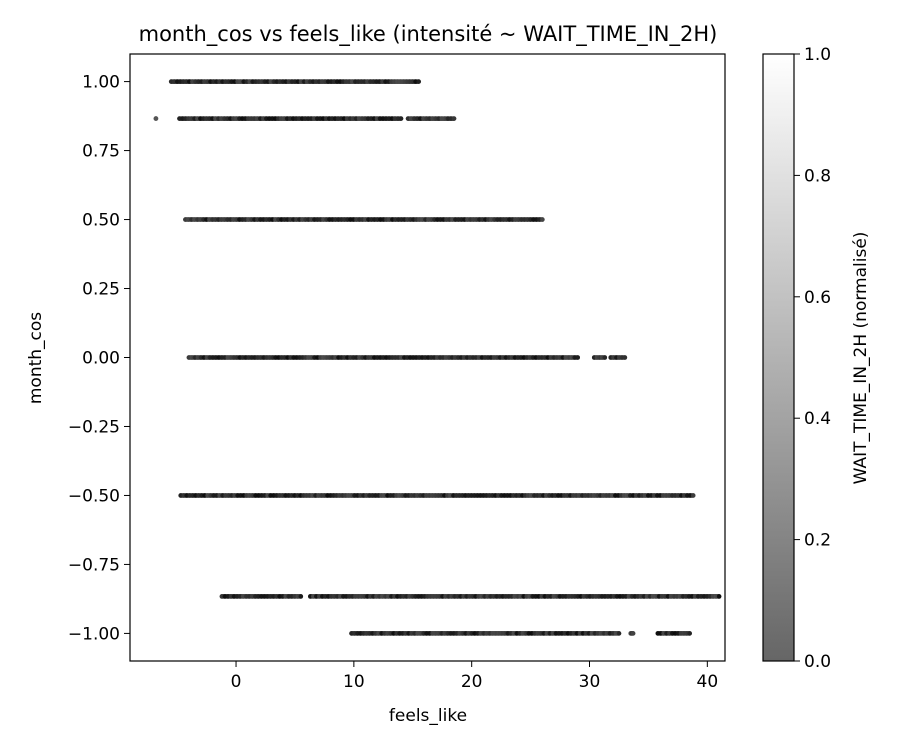 Image resolution: width=900 pixels, height=754 pixels. Describe the element at coordinates (812, 358) in the screenshot. I see `colorbar-ticks: 0.0 0.2 0.4 0.6 0.8 1.0` at that location.